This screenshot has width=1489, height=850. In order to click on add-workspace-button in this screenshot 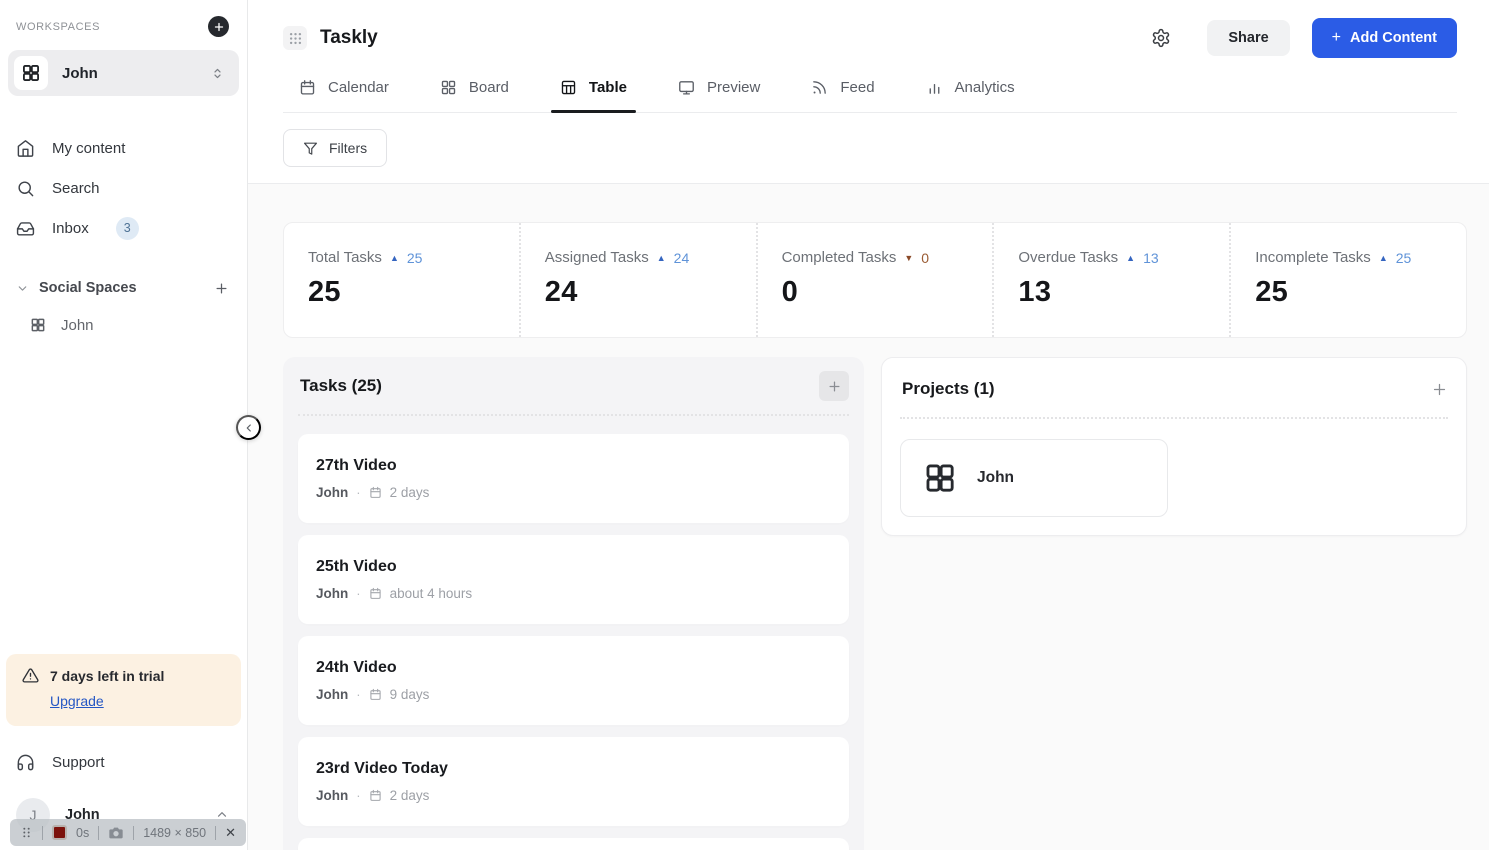, I will do `click(218, 26)`.